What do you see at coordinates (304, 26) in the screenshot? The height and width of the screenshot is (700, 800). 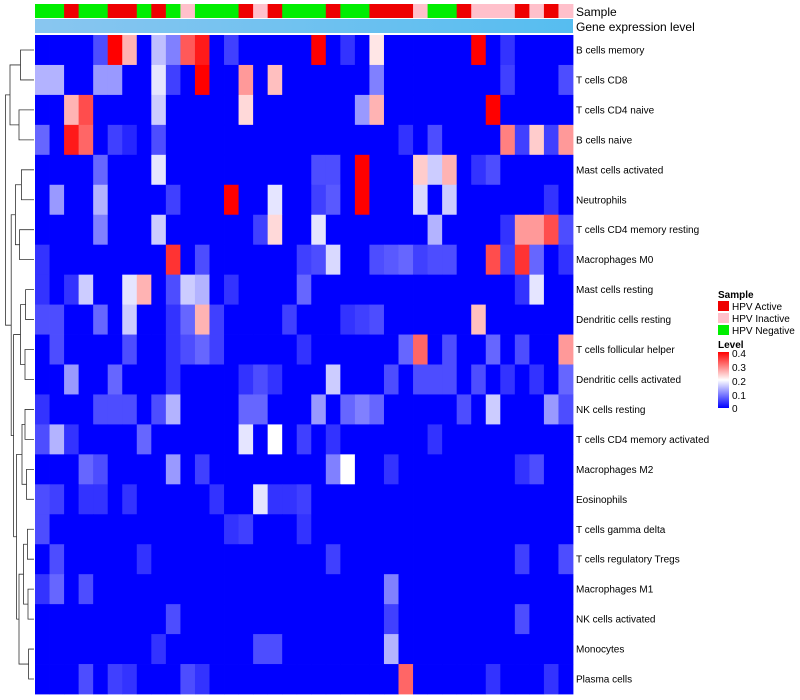 I see `gene-expression-annotation-track` at bounding box center [304, 26].